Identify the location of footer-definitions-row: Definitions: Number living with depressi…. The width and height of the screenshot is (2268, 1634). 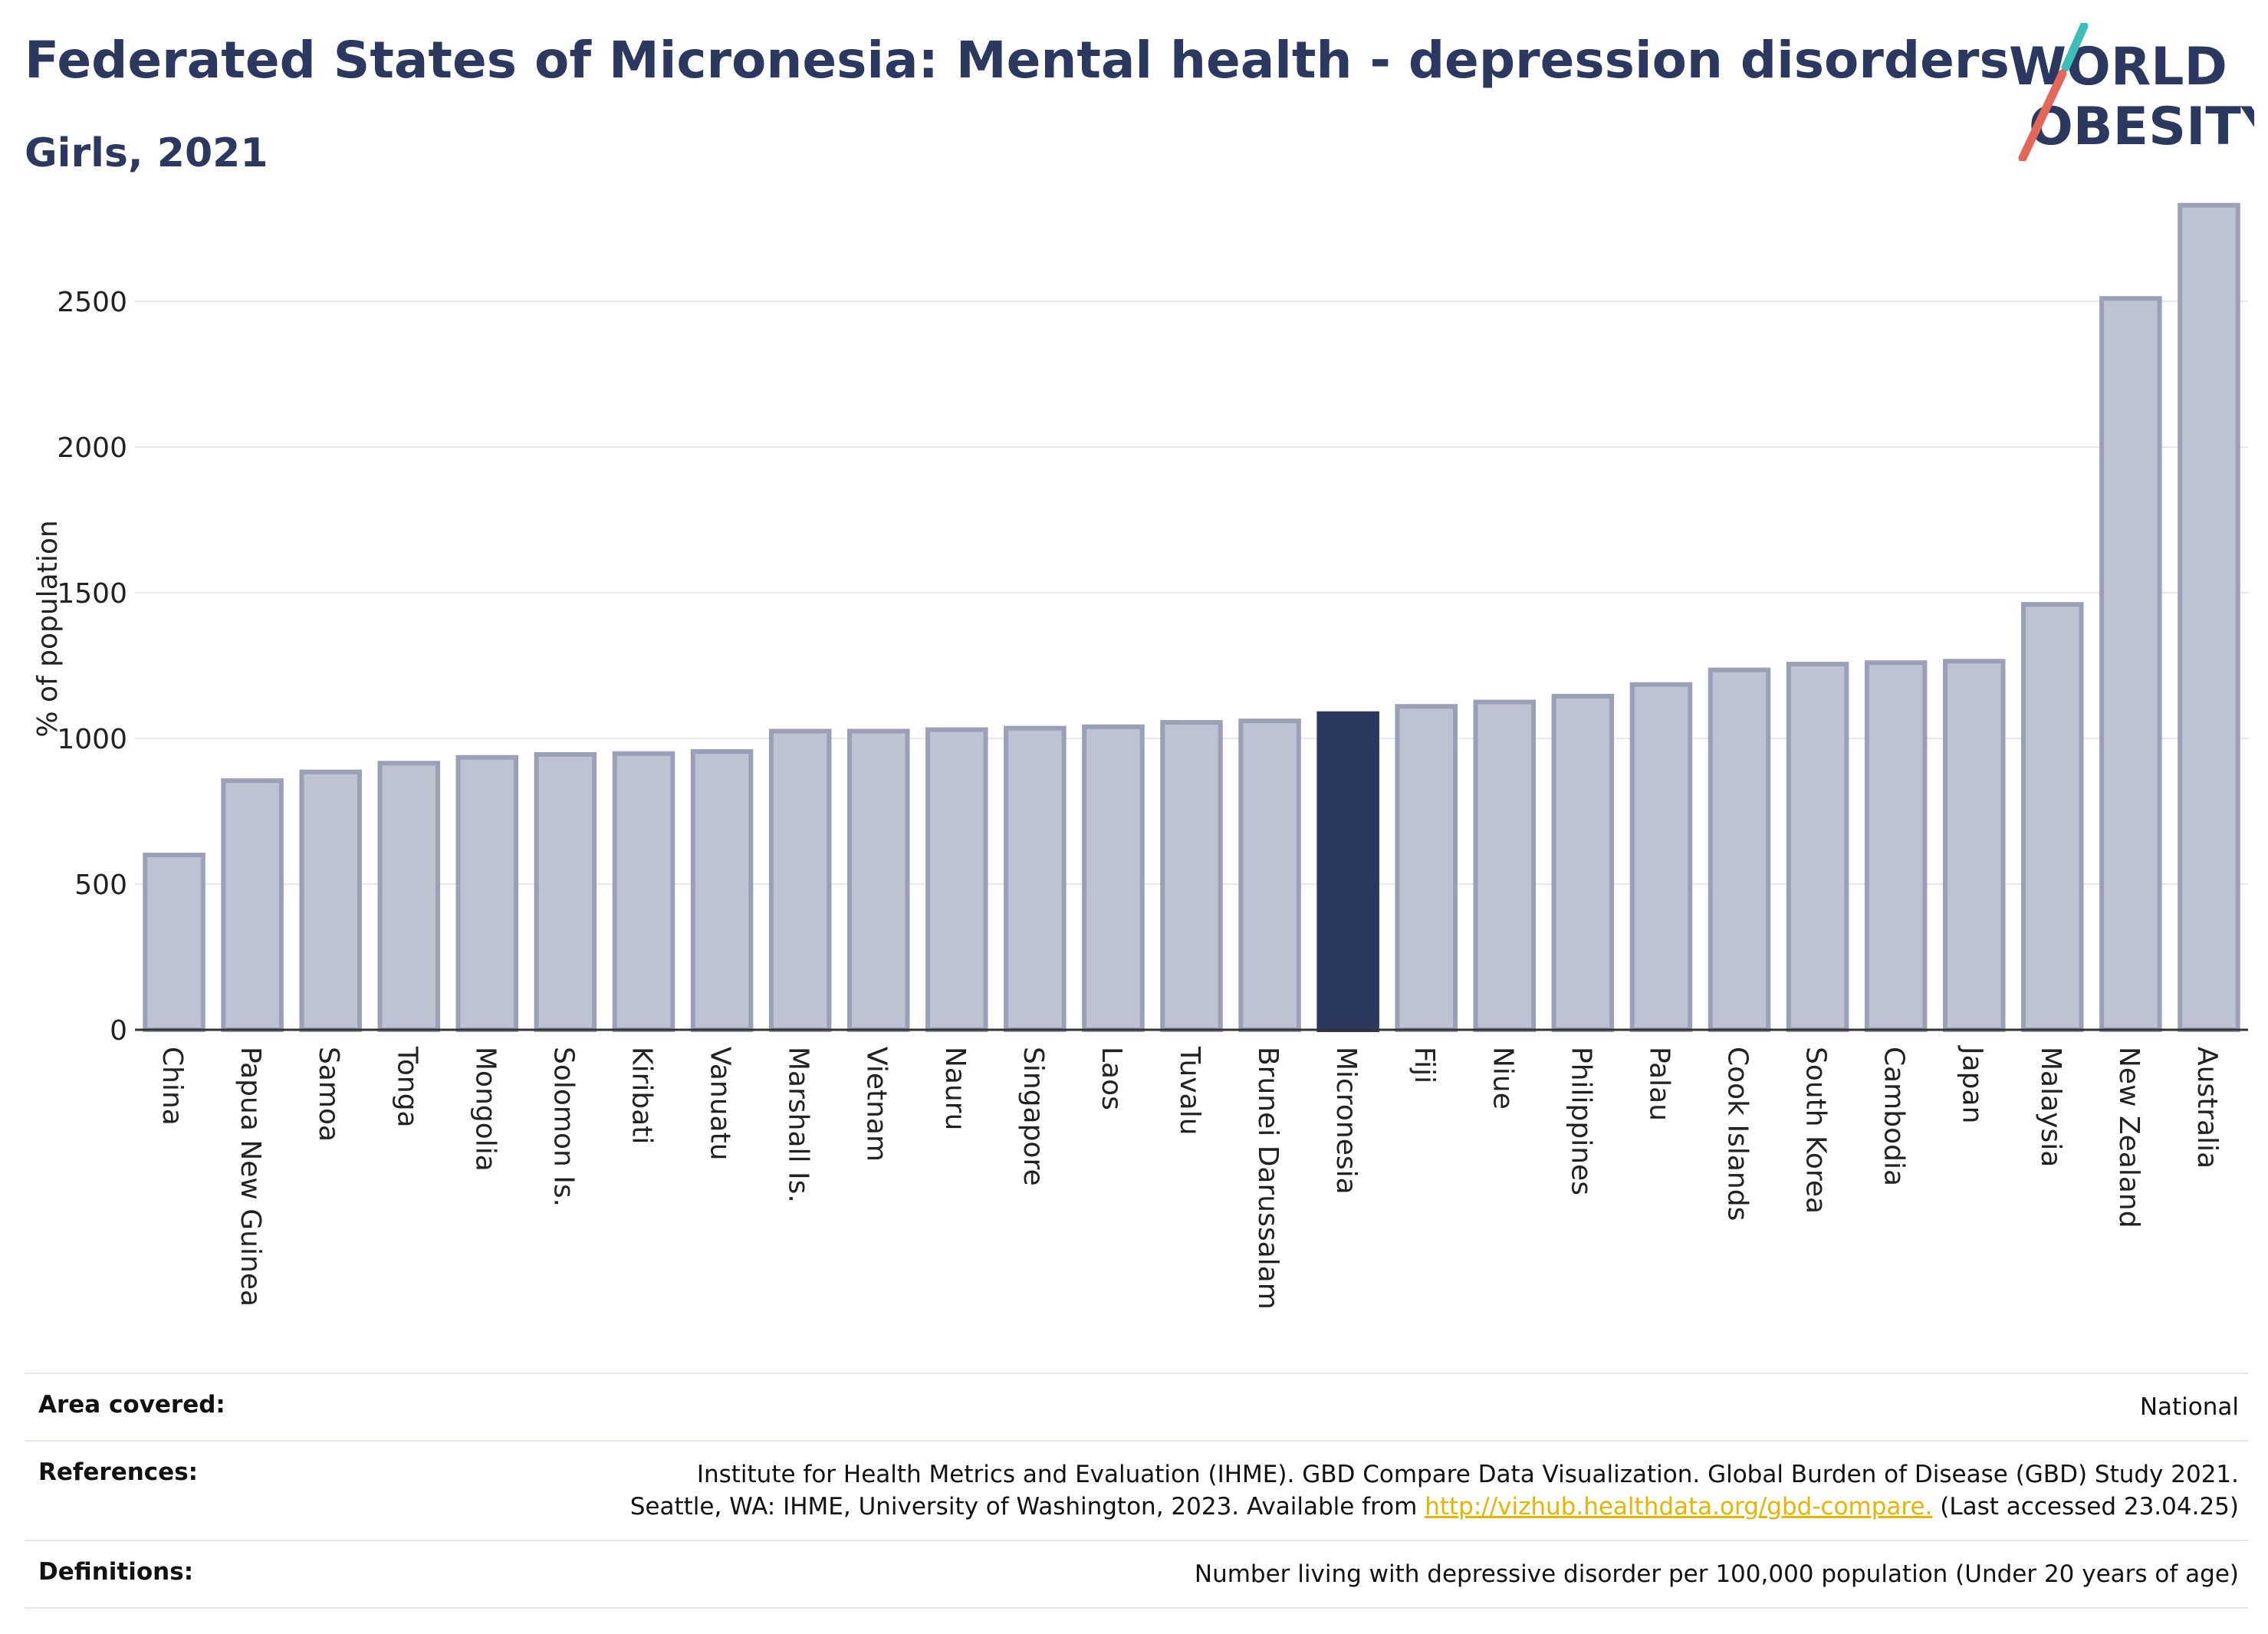
(1136, 1575).